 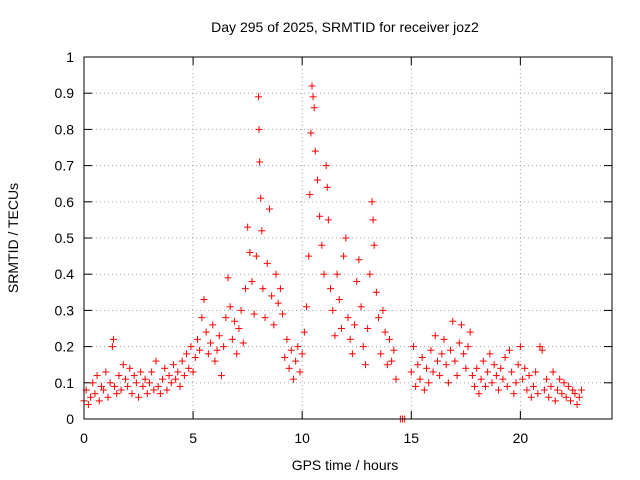 I want to click on y-axis-label: SRMTID / TECUs, so click(x=13, y=238).